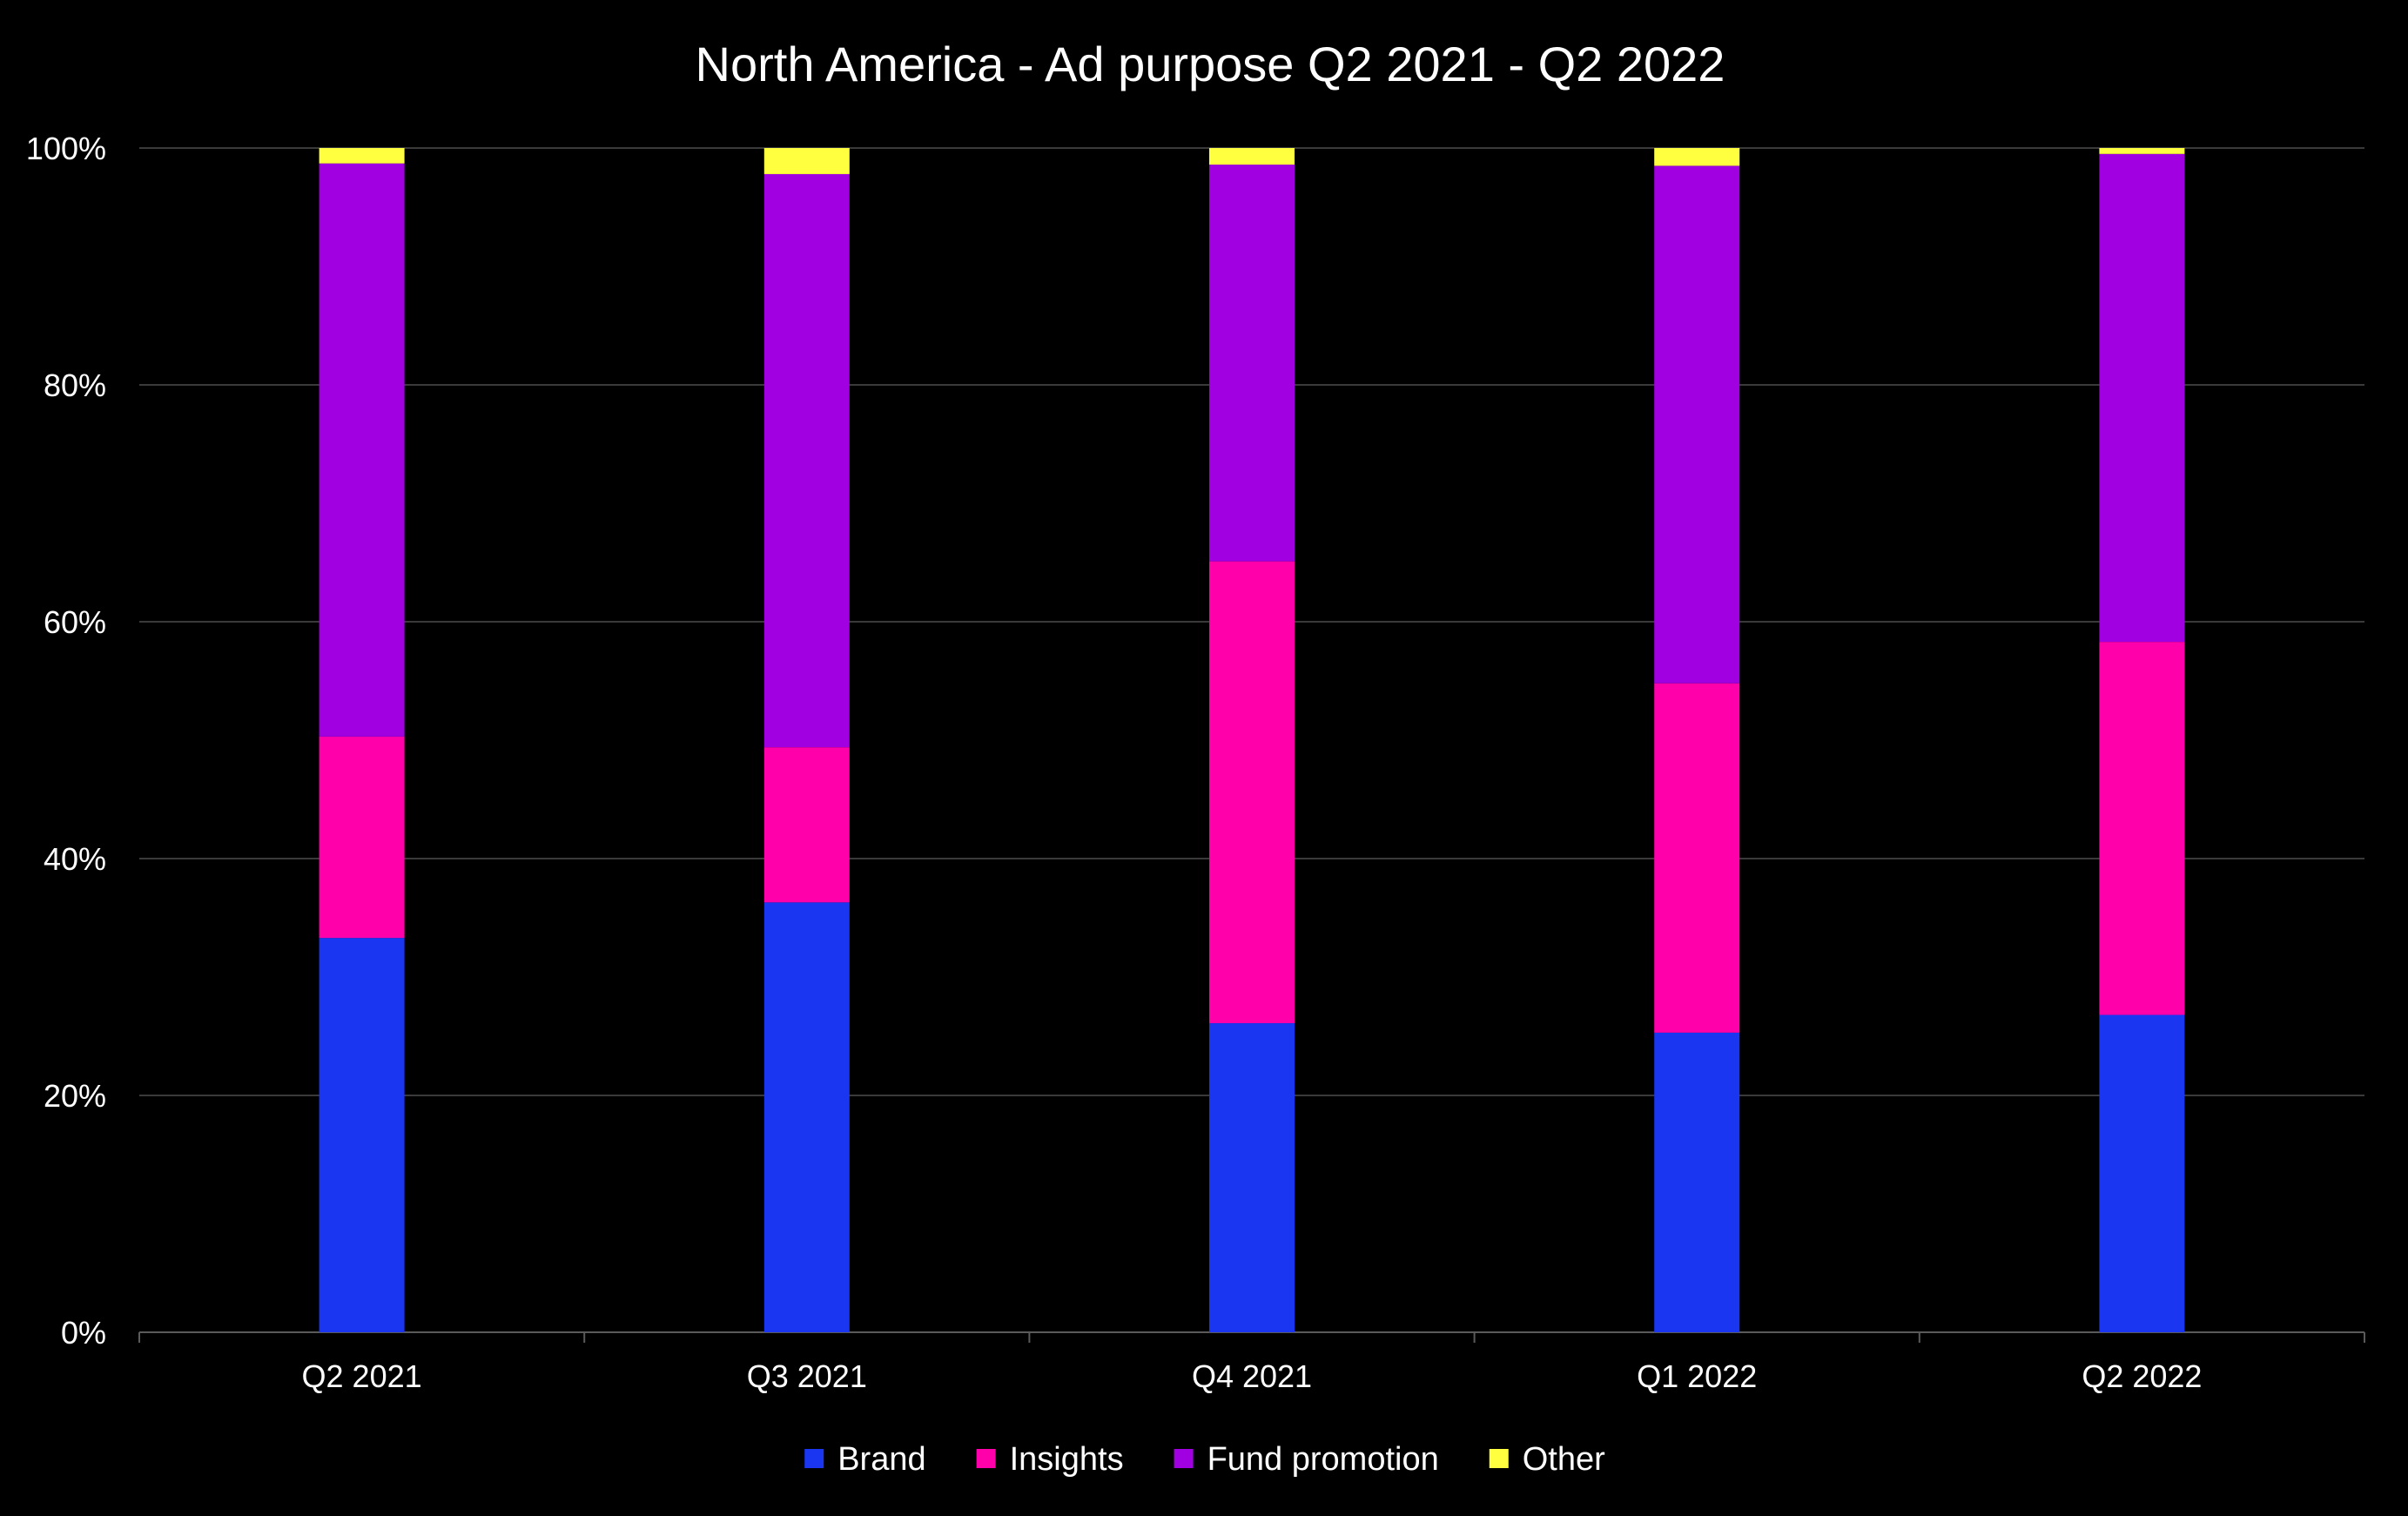  What do you see at coordinates (1067, 1459) in the screenshot?
I see `legend-label: Insights` at bounding box center [1067, 1459].